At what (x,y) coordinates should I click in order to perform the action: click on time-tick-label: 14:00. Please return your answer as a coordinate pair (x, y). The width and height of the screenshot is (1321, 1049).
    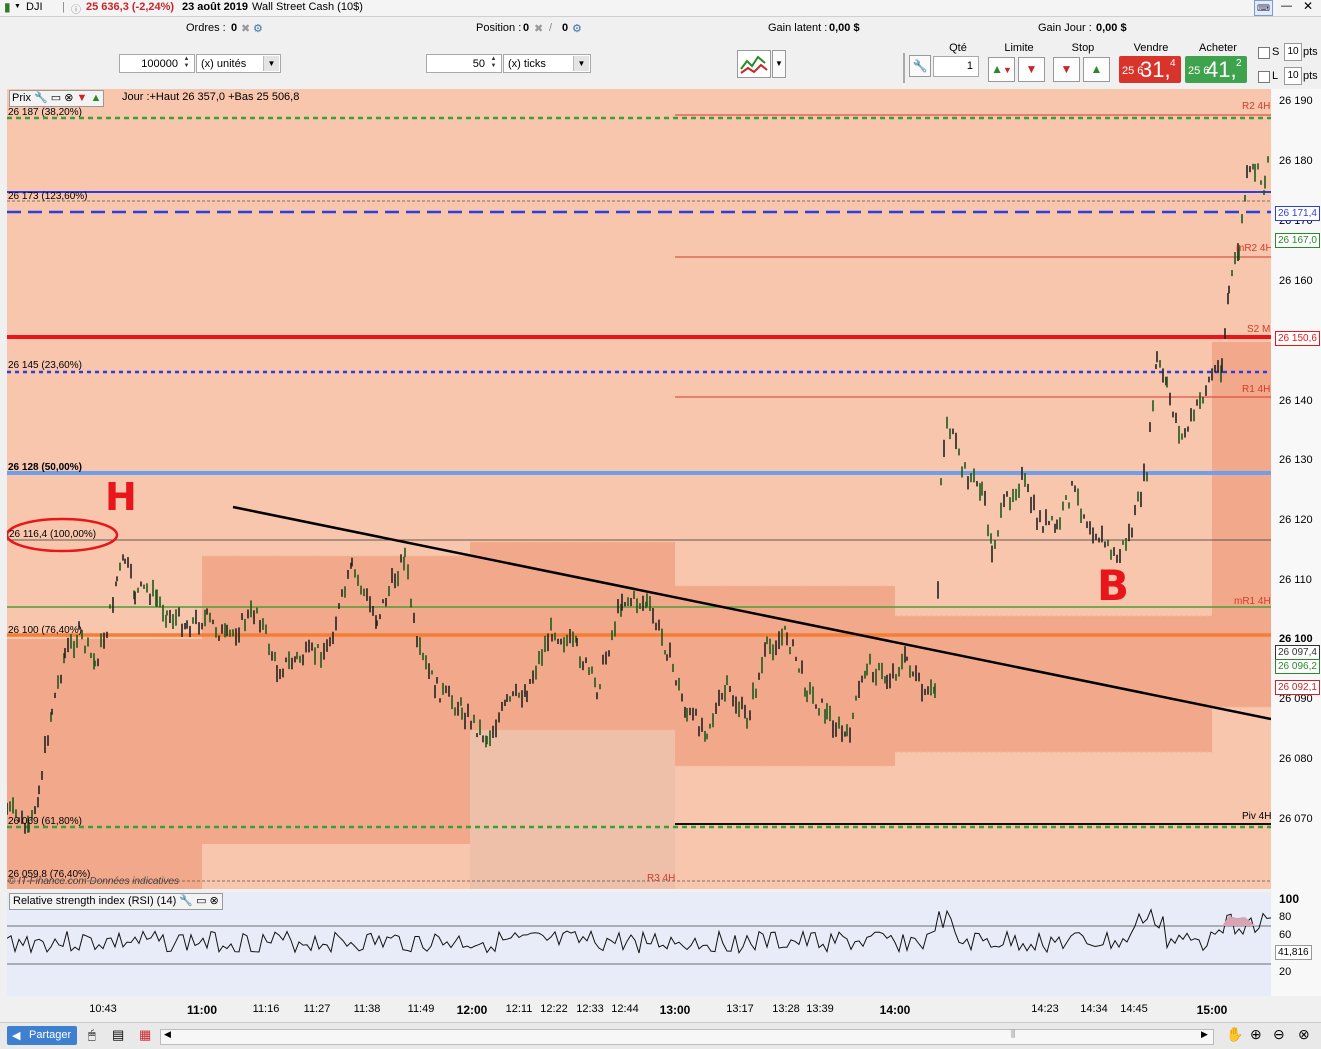
    Looking at the image, I should click on (895, 1010).